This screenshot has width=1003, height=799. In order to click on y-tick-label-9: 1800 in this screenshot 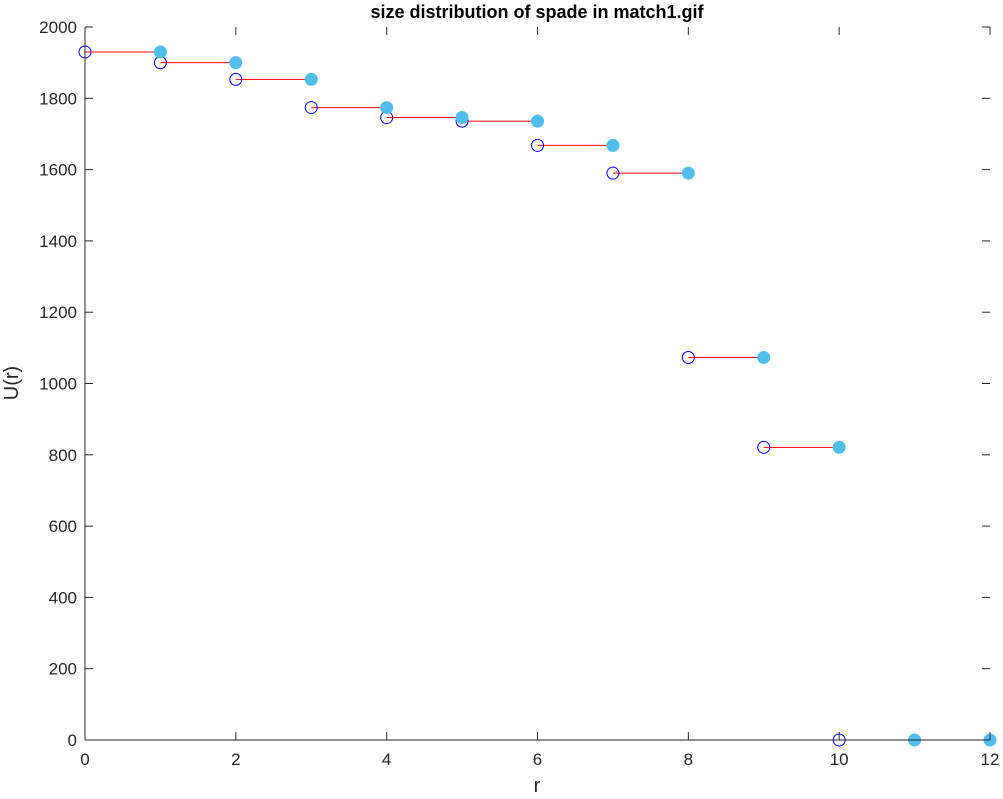, I will do `click(58, 98)`.